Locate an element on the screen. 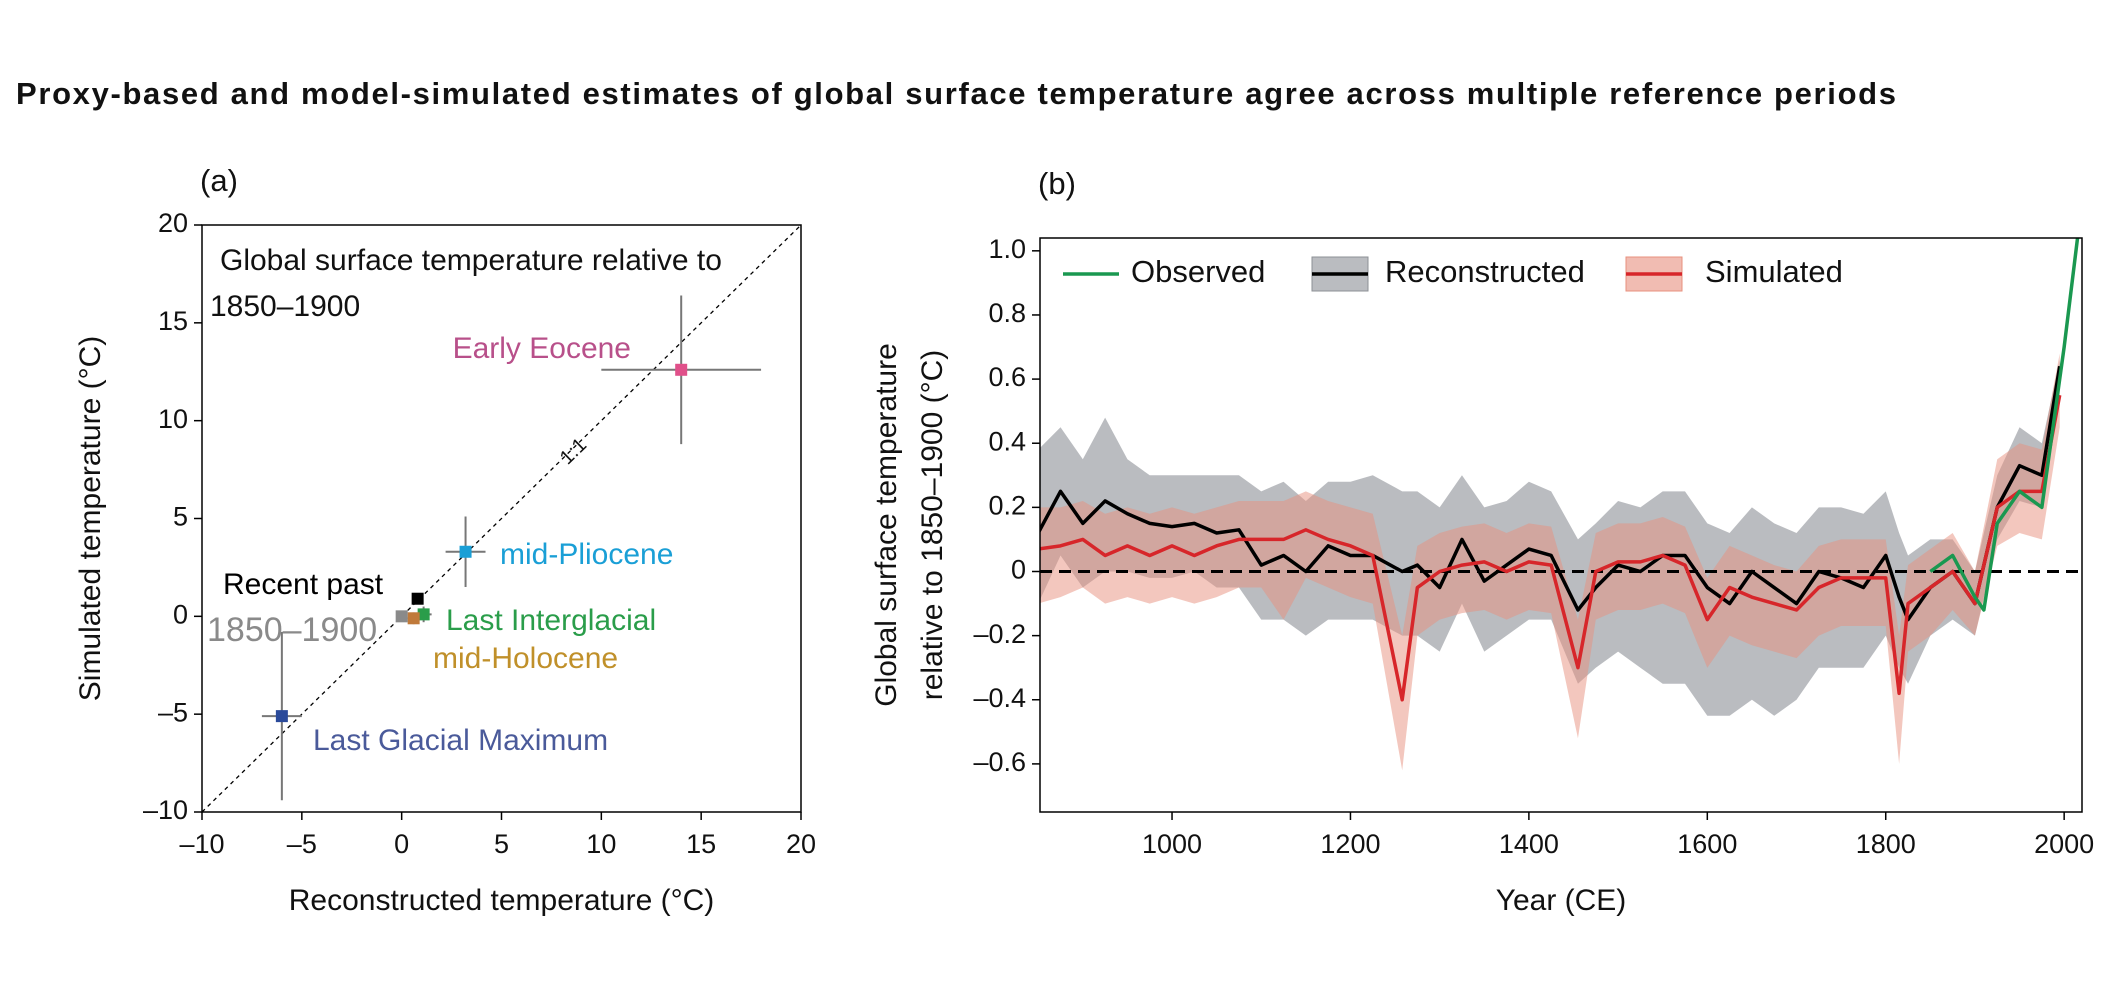 This screenshot has width=2126, height=990. y-tick-label: 10 is located at coordinates (173, 419).